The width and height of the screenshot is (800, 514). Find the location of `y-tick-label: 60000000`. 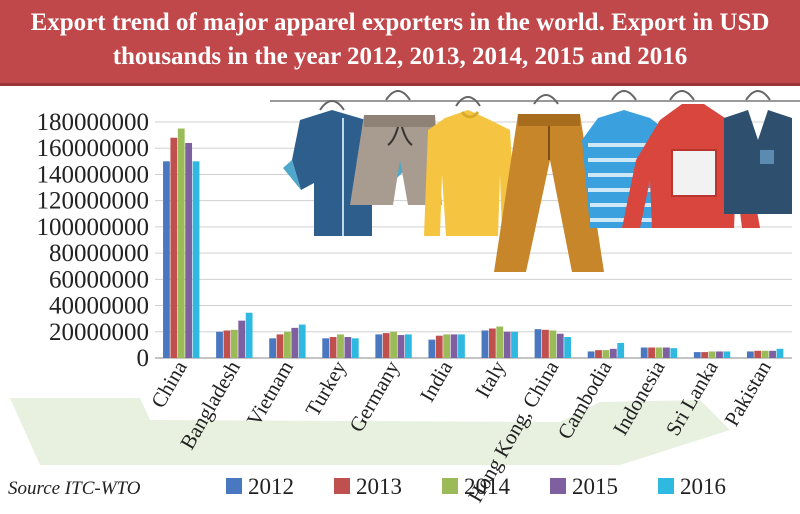

y-tick-label: 60000000 is located at coordinates (99, 279).